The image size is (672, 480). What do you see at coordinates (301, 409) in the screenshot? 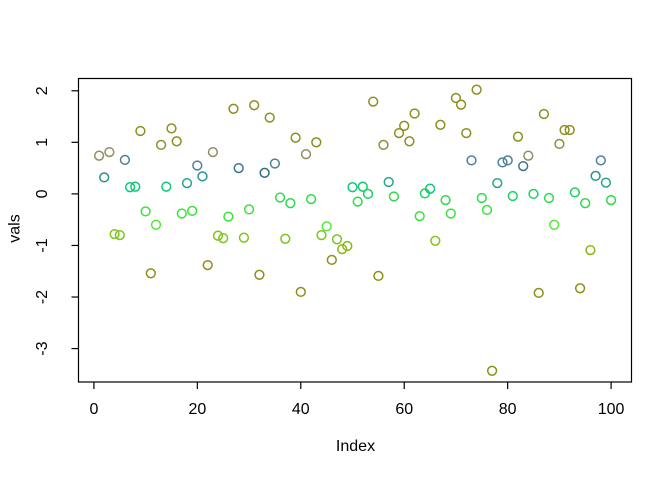
I see `x-tick-label: 40` at bounding box center [301, 409].